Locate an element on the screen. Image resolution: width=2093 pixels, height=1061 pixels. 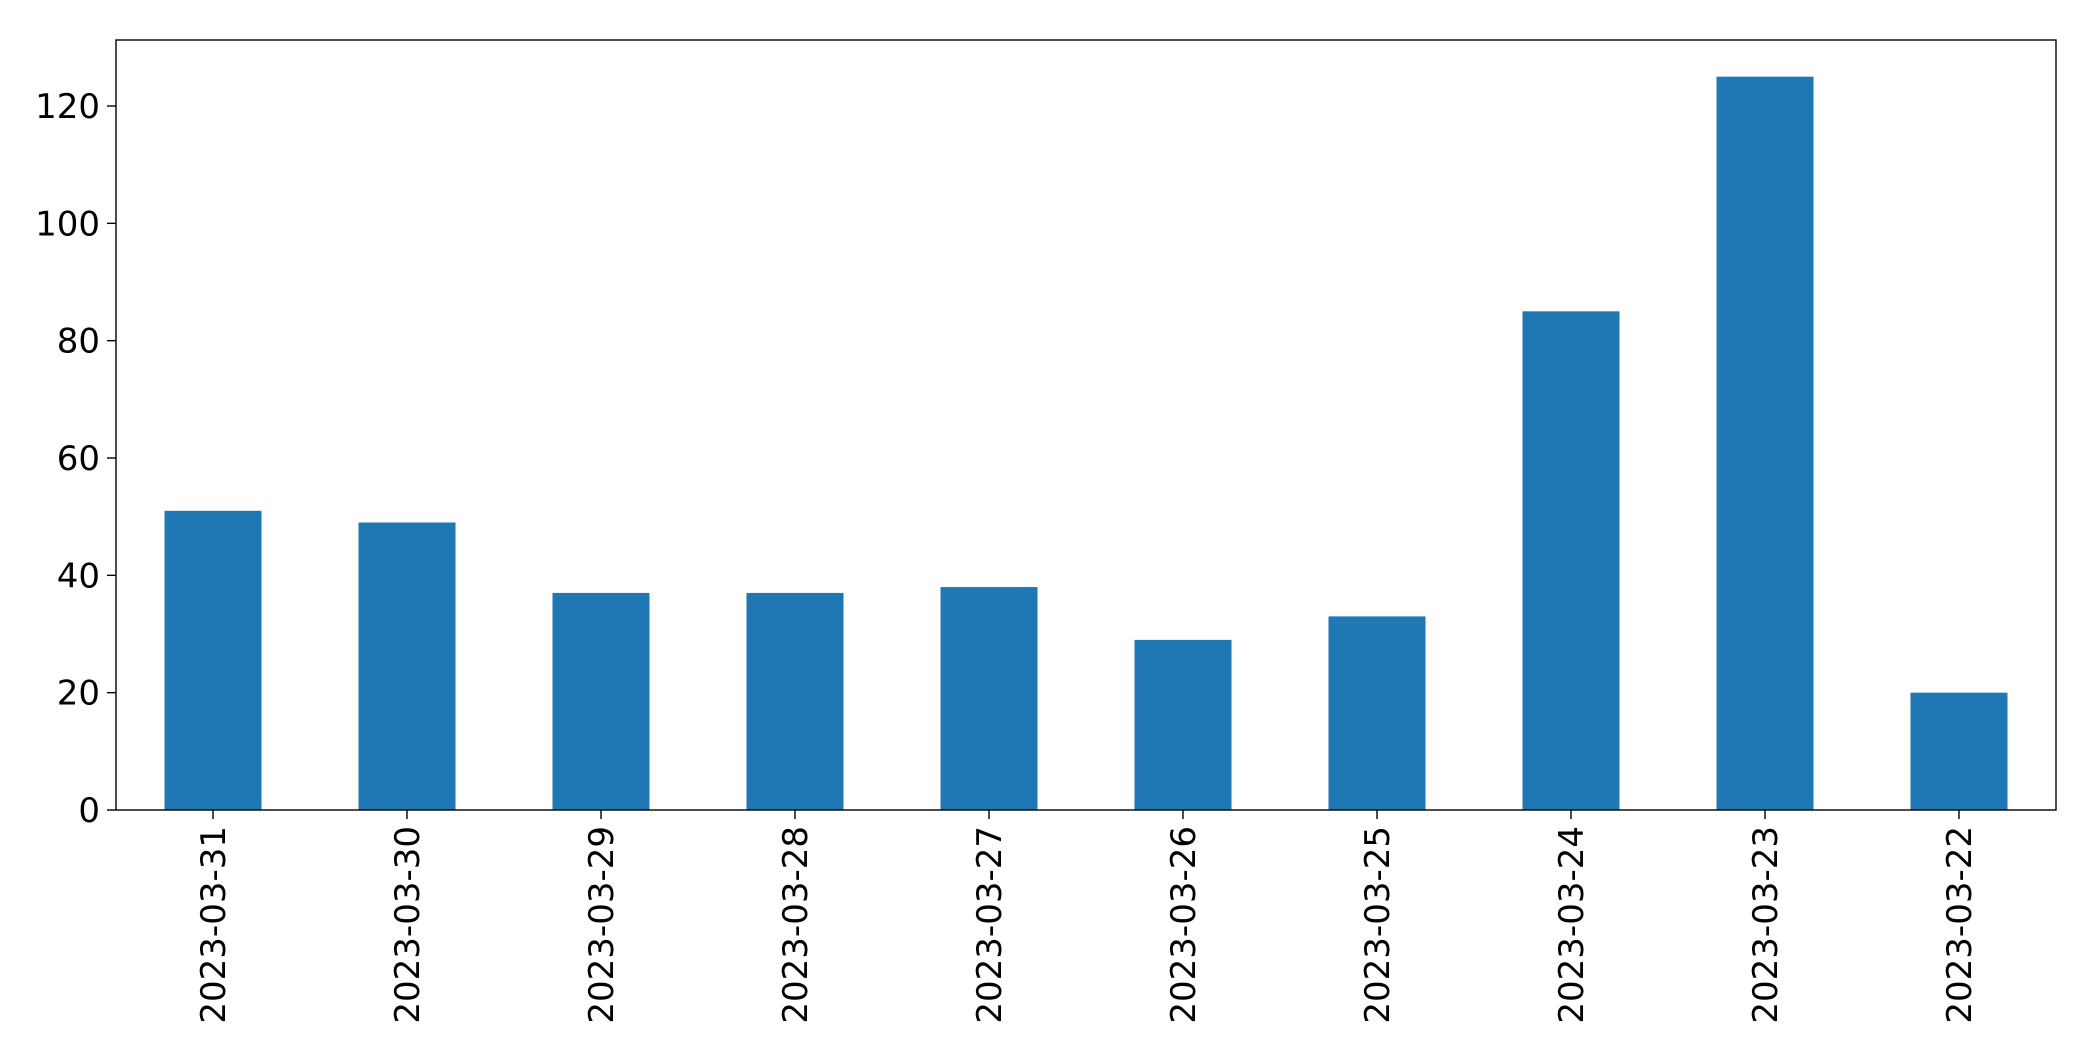
x-tick-label: 2023-03-22 is located at coordinates (1960, 925).